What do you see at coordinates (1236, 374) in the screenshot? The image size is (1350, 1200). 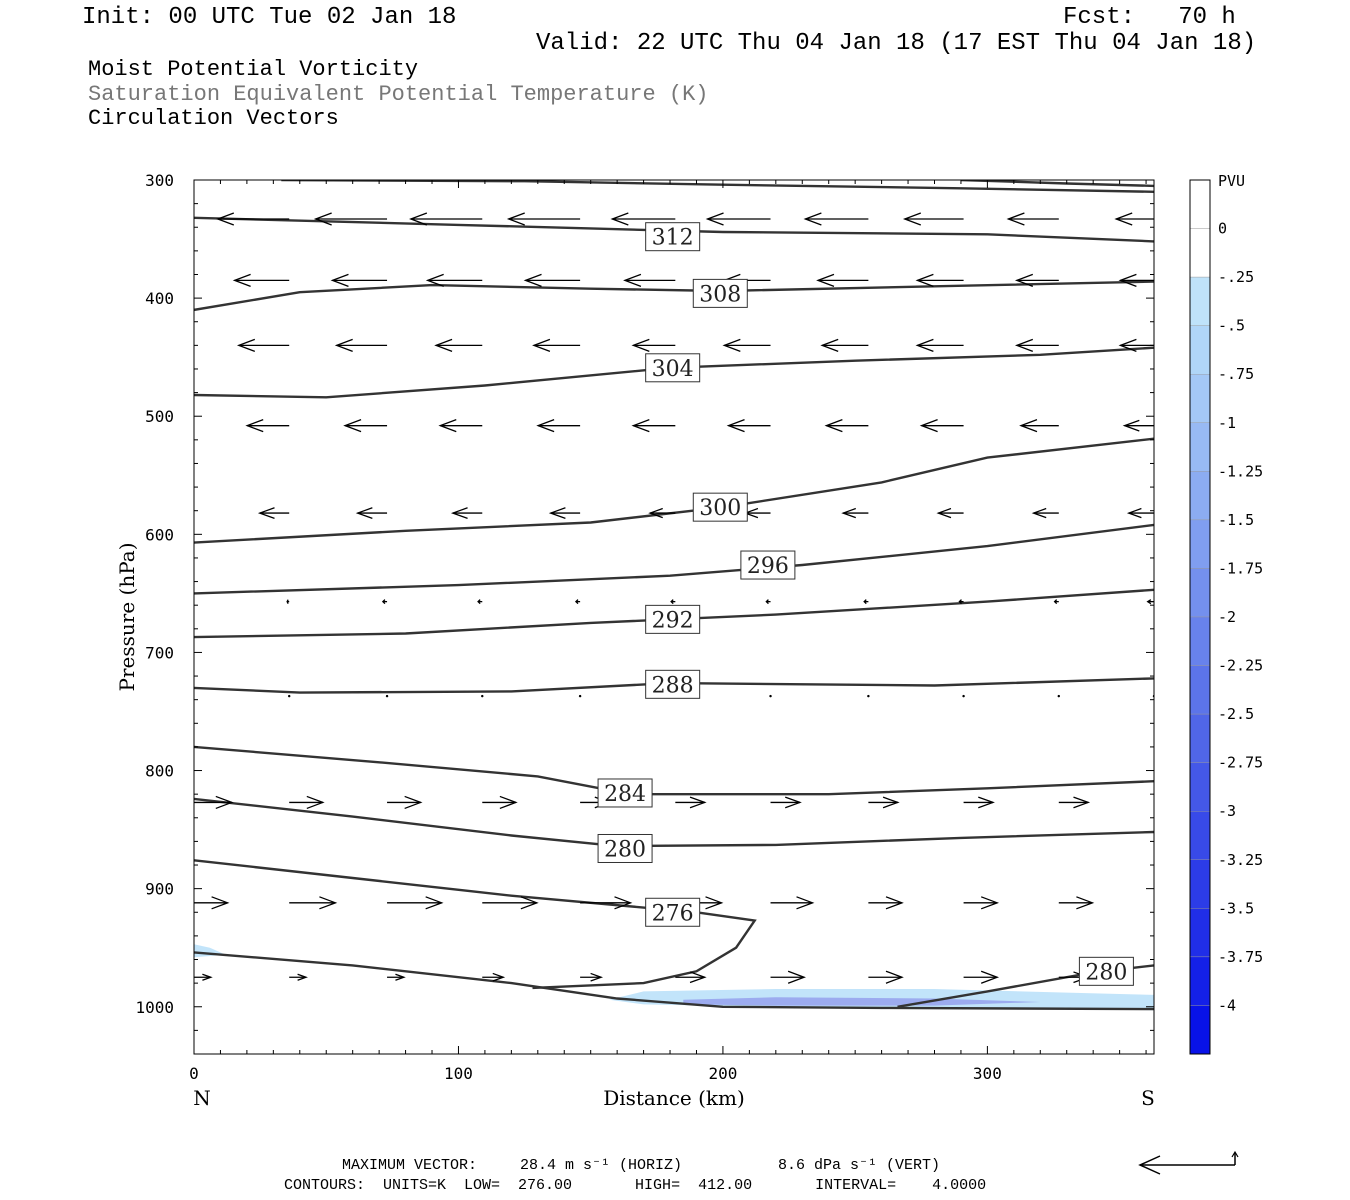 I see `colorbar-label: -.75` at bounding box center [1236, 374].